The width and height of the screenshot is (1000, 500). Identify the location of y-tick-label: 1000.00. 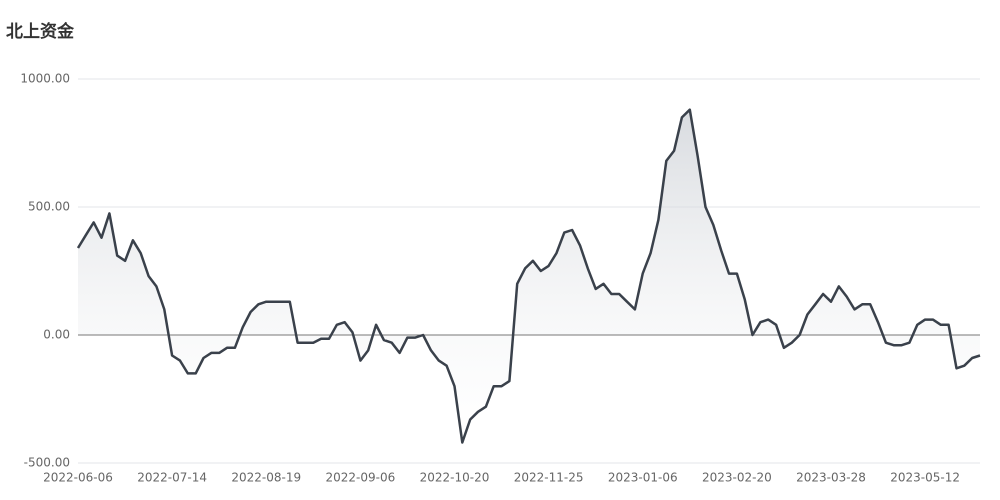
(45, 79).